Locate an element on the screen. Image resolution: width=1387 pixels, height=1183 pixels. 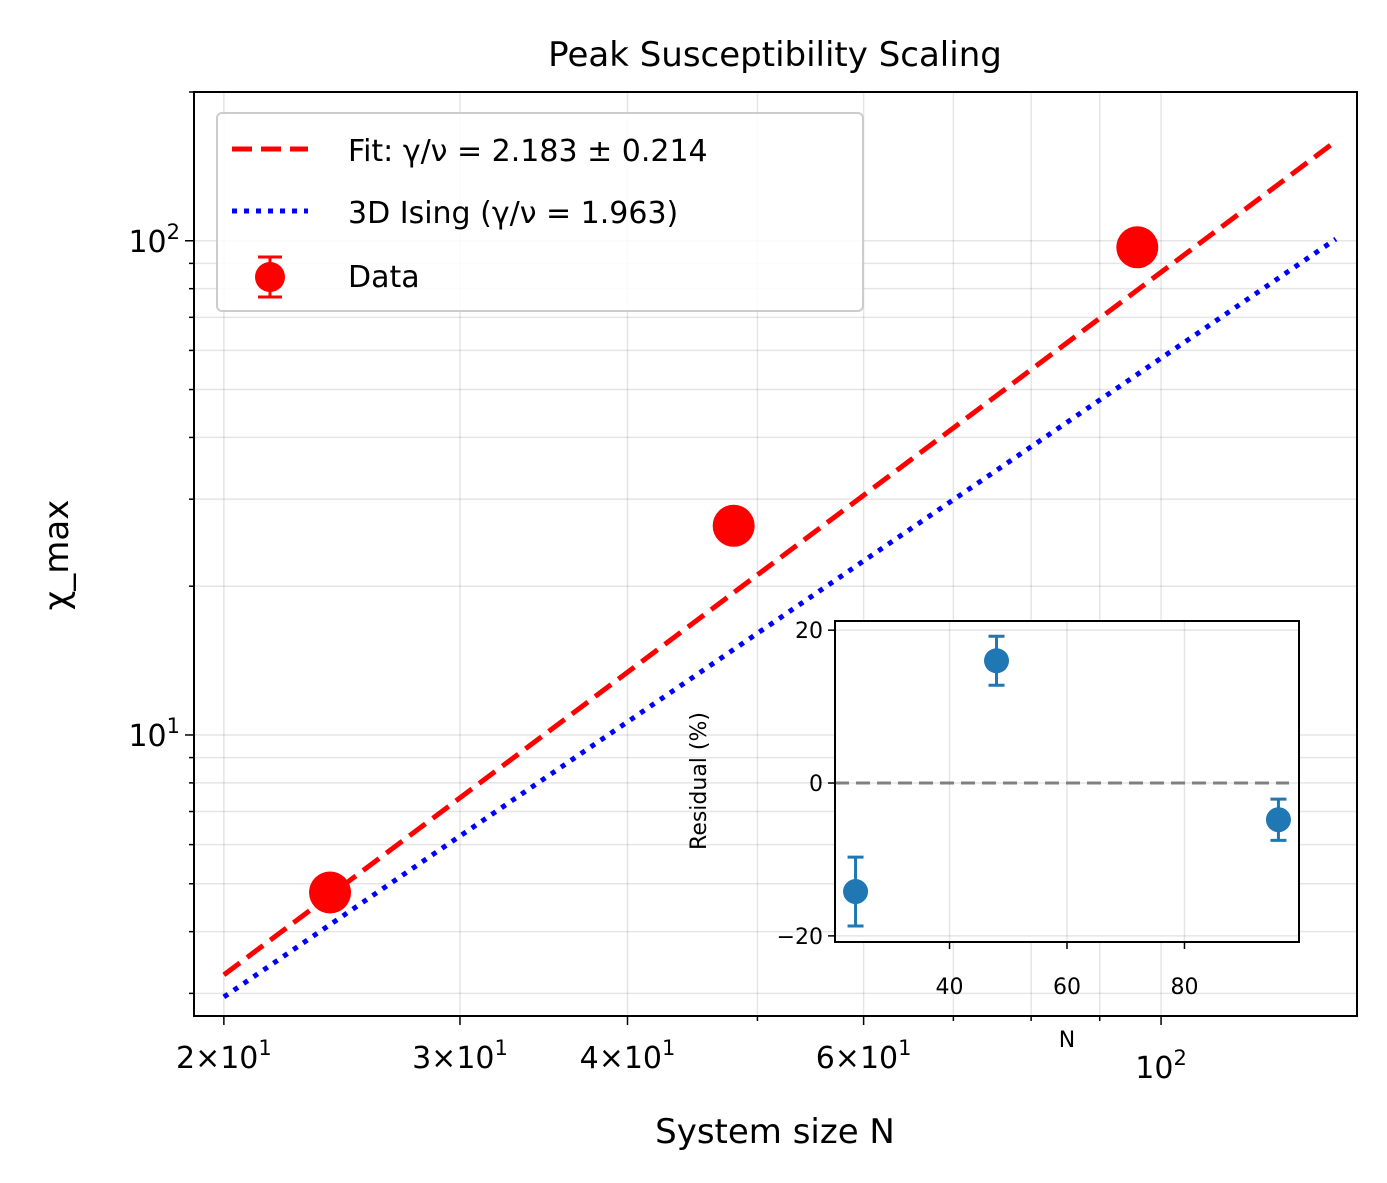
inset-x-tick-label: 40 is located at coordinates (950, 987).